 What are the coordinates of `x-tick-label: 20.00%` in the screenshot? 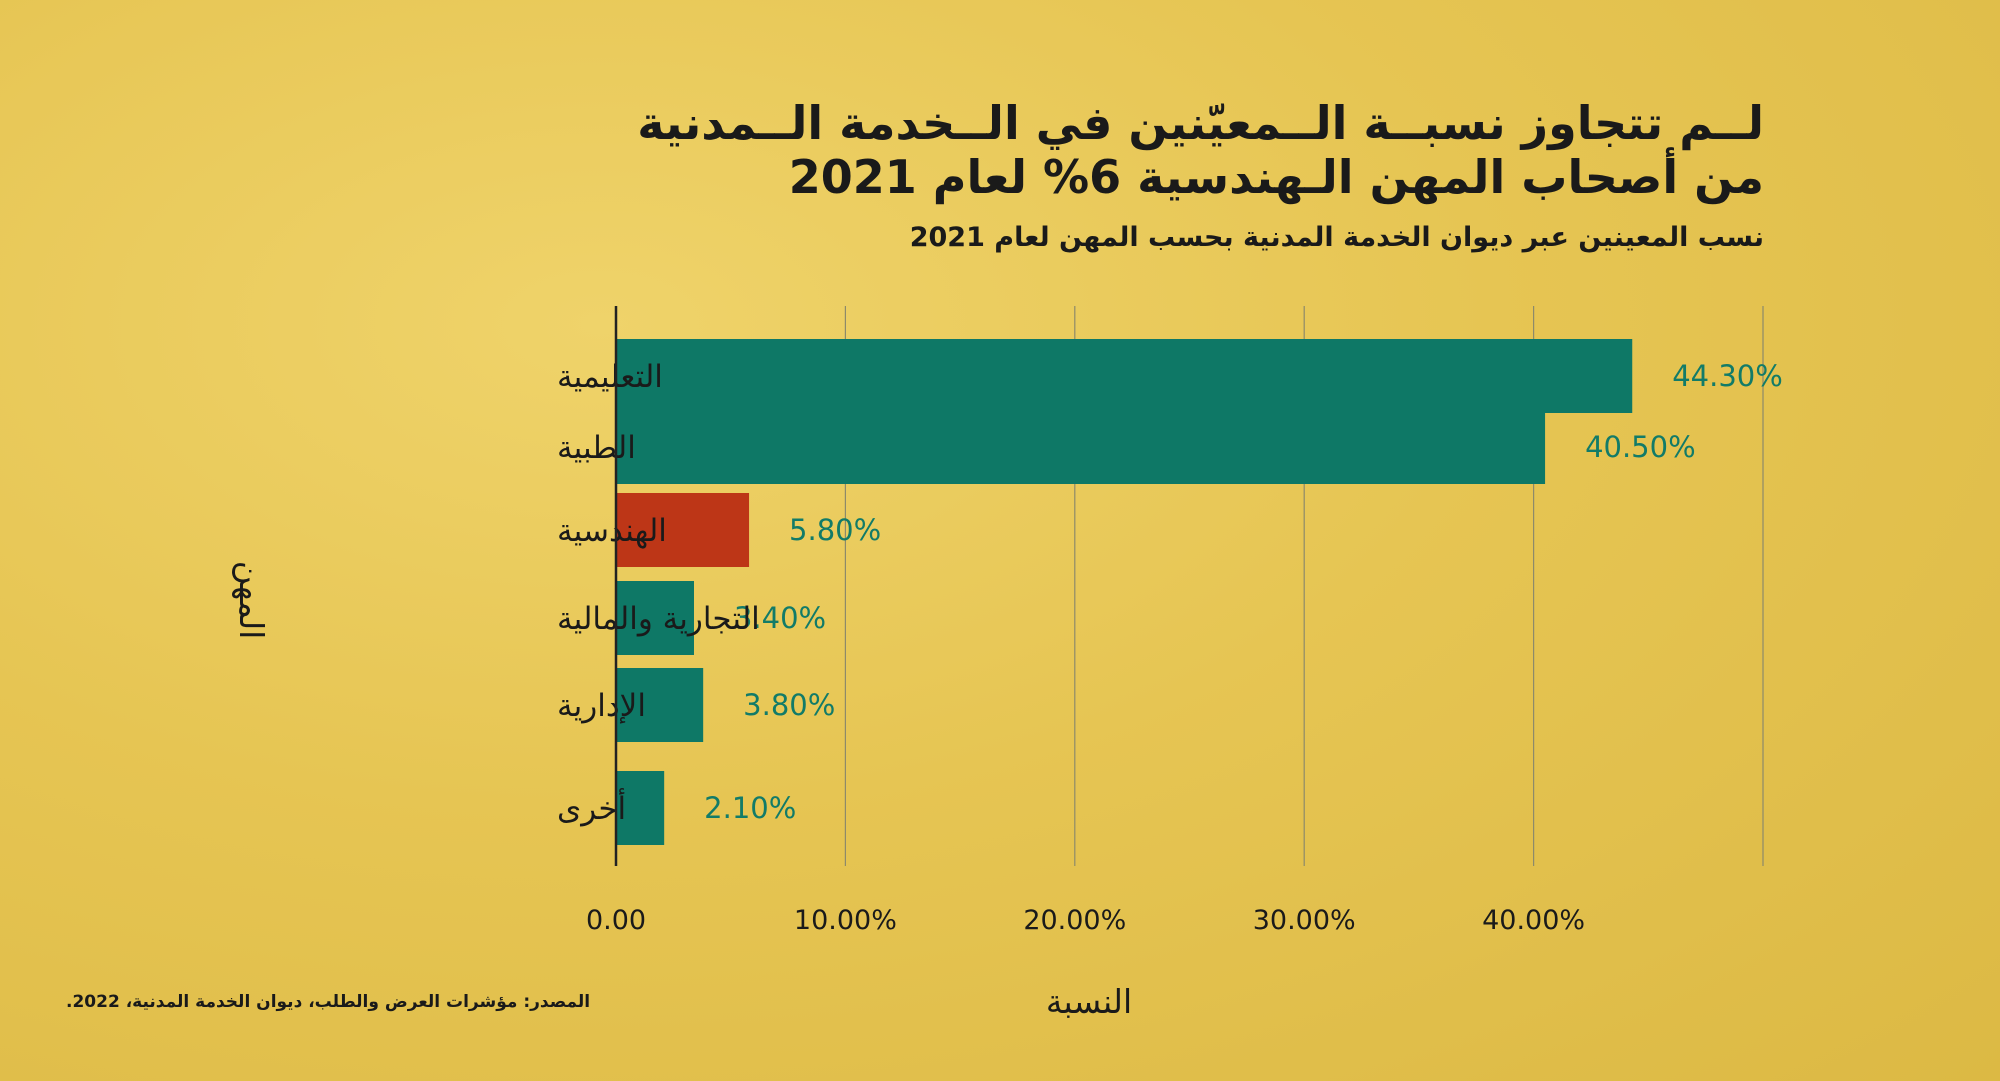 It's located at (1074, 920).